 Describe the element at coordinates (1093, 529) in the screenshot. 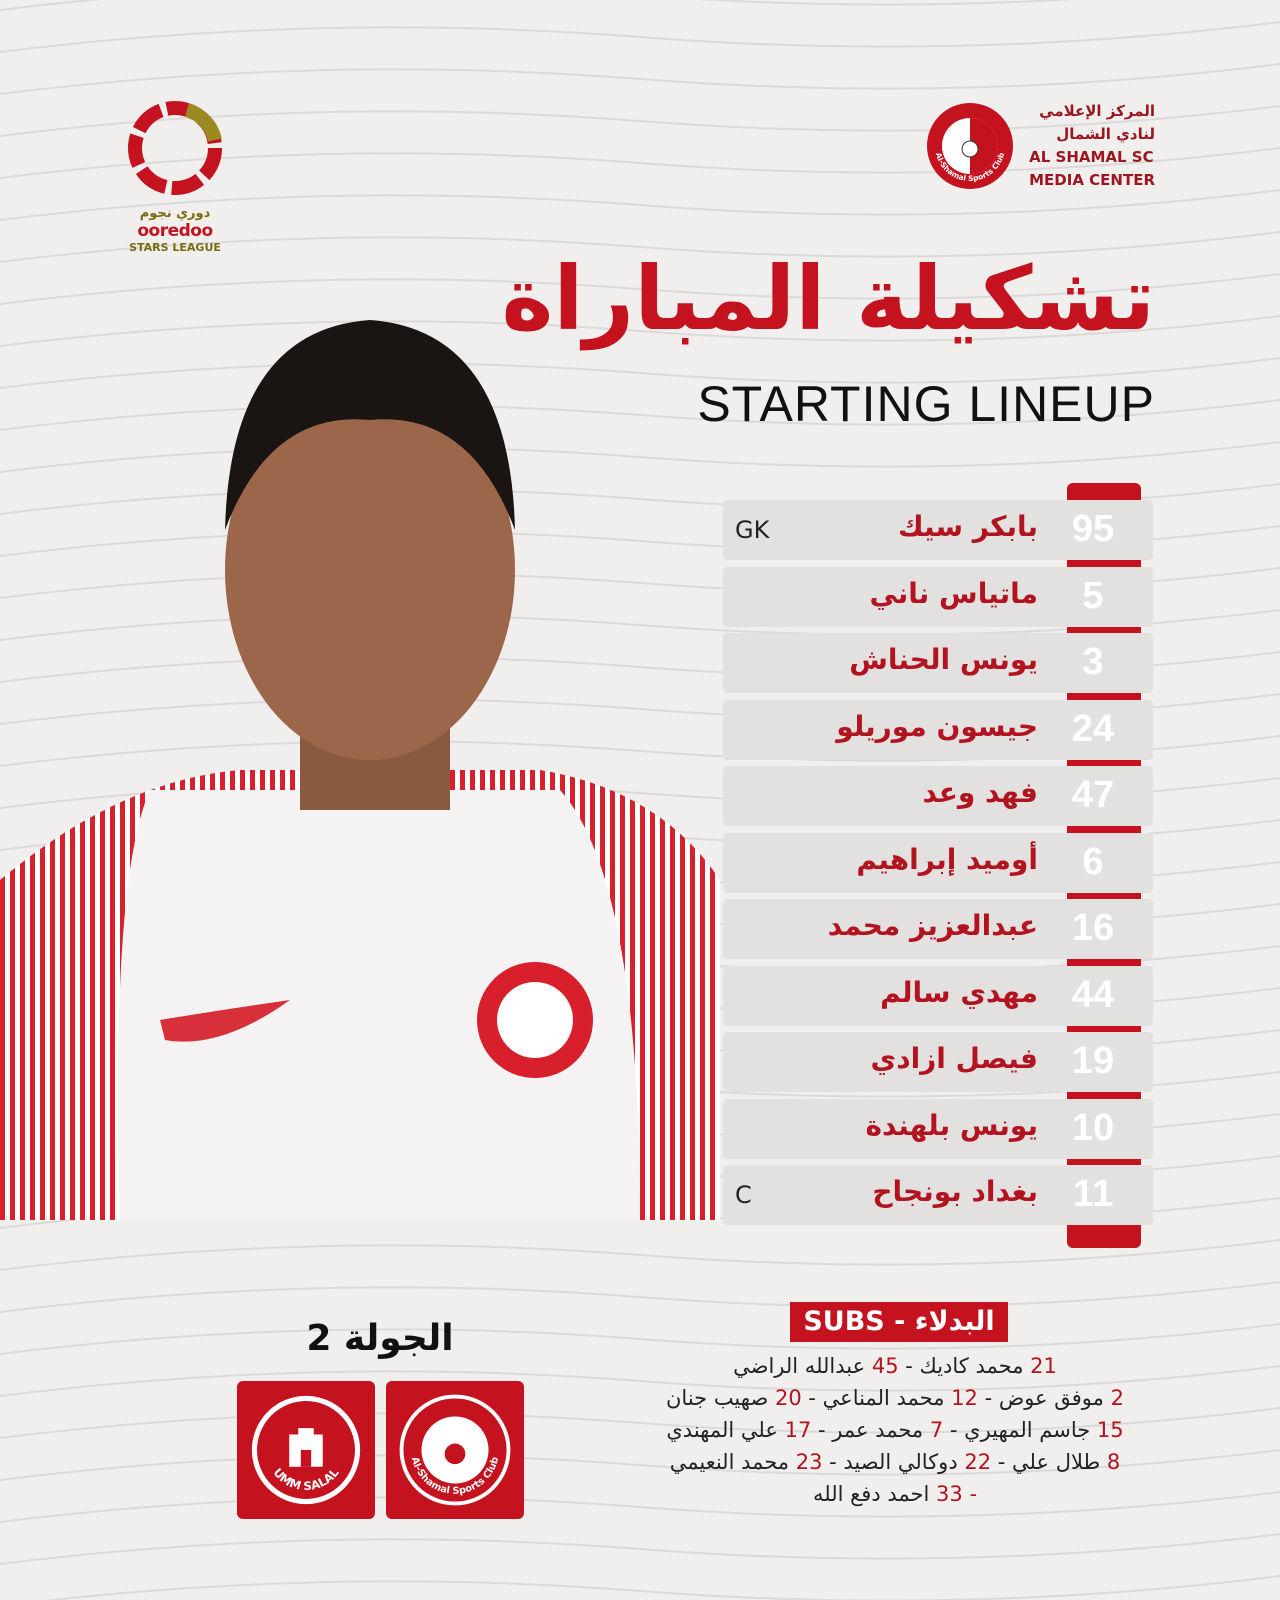

I see `player-number: 95` at that location.